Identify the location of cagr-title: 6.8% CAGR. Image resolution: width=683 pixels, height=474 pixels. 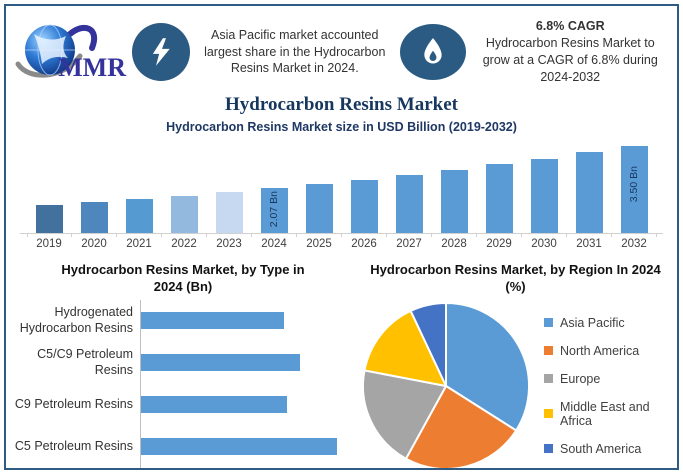
(570, 26).